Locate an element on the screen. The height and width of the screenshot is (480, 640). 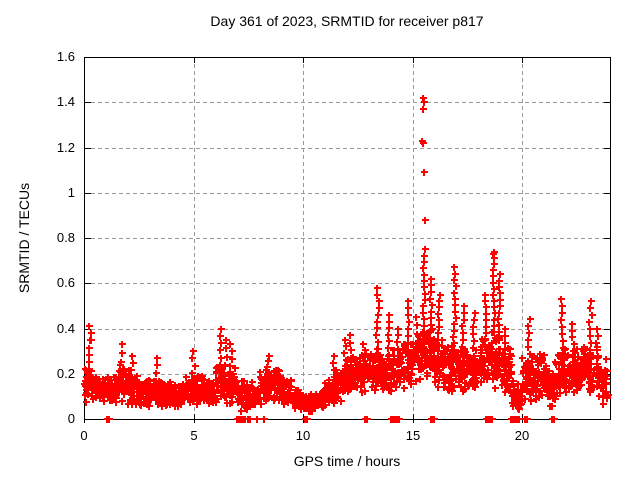
svg-text: 0.8 is located at coordinates (66, 237).